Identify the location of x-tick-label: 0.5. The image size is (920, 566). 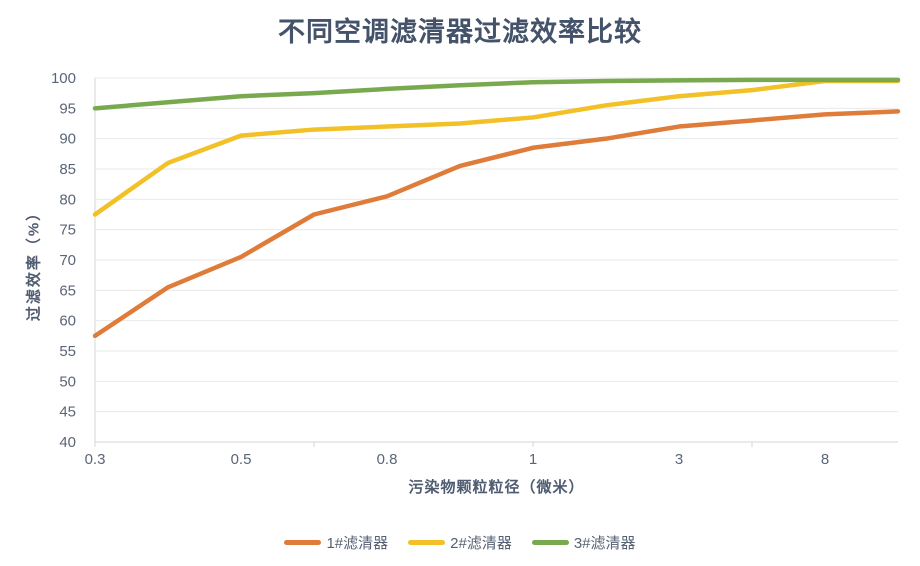
(241, 459).